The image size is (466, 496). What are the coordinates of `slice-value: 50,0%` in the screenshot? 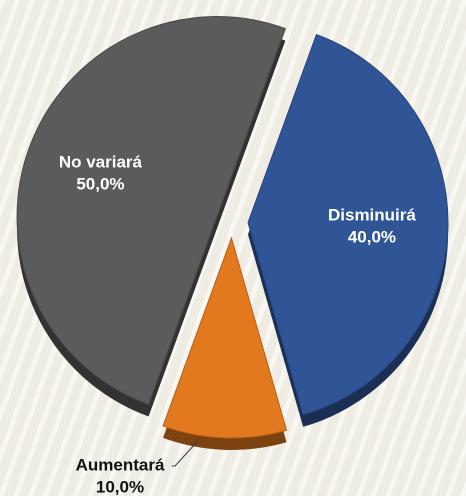 It's located at (100, 184).